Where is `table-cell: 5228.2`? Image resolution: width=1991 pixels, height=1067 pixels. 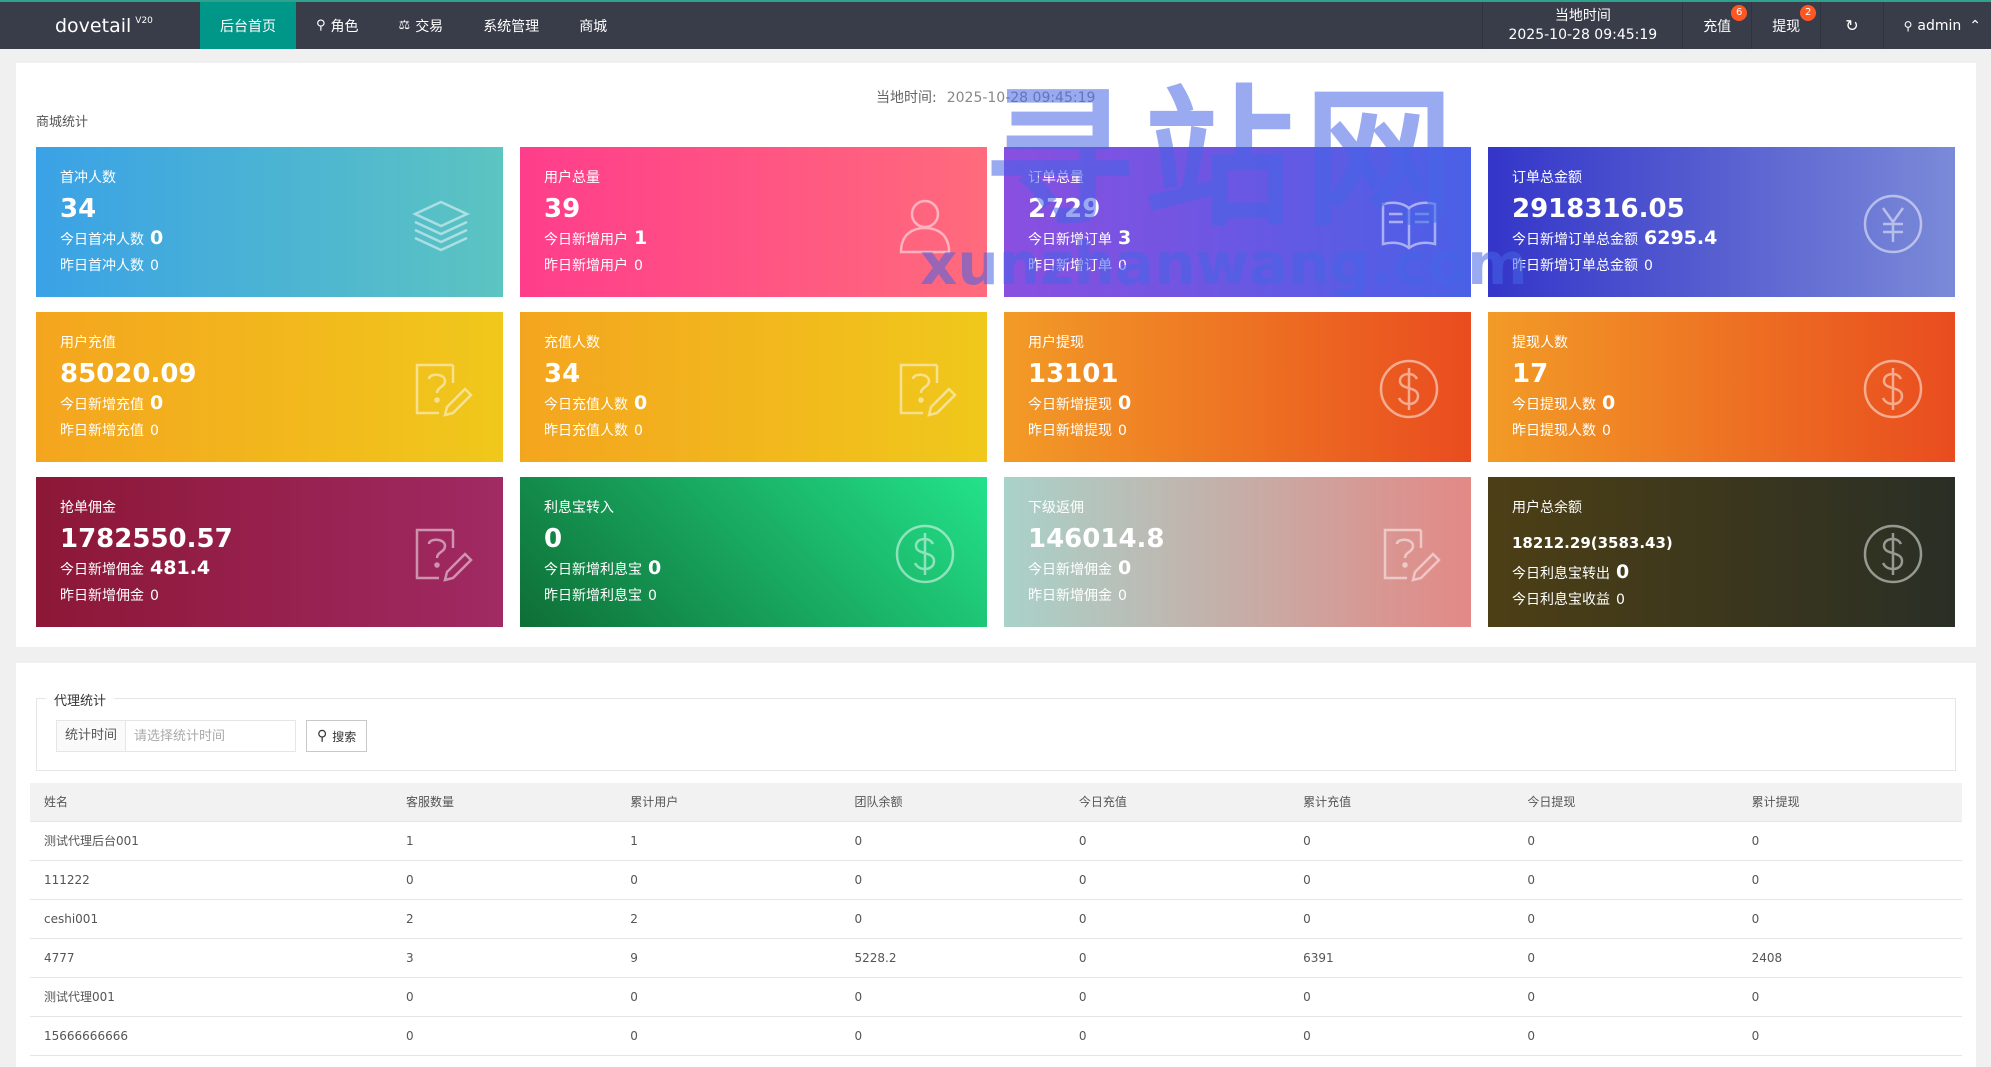
table-cell: 5228.2 is located at coordinates (952, 958).